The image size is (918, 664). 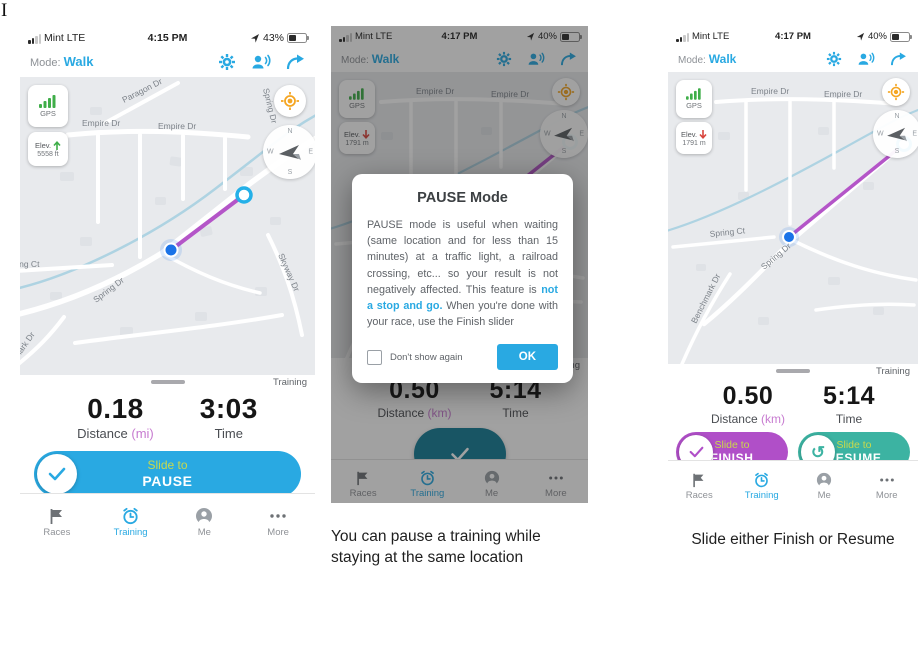 I want to click on more-dots-icon, so click(x=556, y=477).